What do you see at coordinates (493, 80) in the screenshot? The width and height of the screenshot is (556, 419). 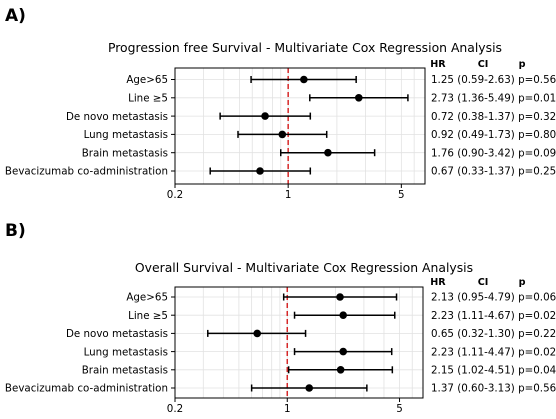 I see `row-statistics: 1.25 (0.59-2.63) p=0.56` at bounding box center [493, 80].